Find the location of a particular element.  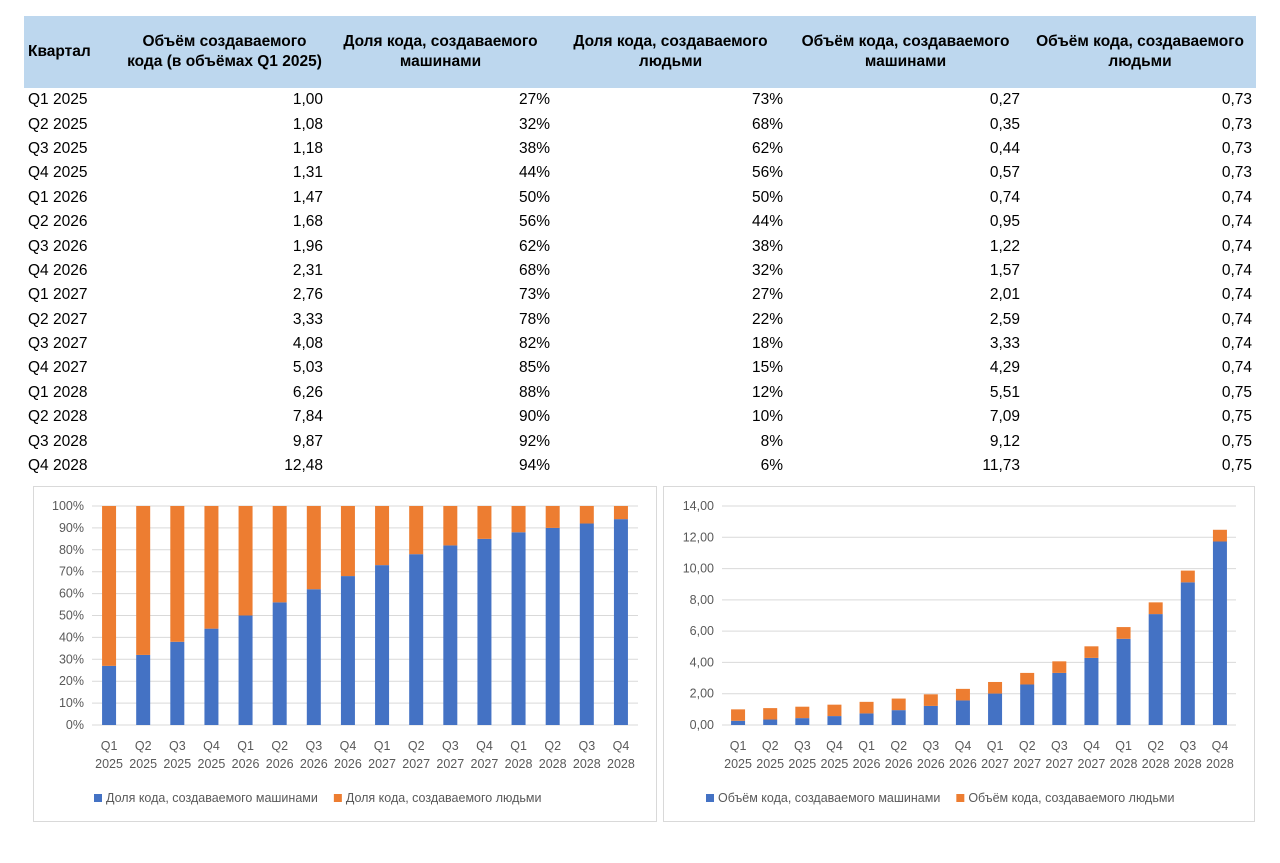

cell-machine-share: 94% is located at coordinates (534, 466).